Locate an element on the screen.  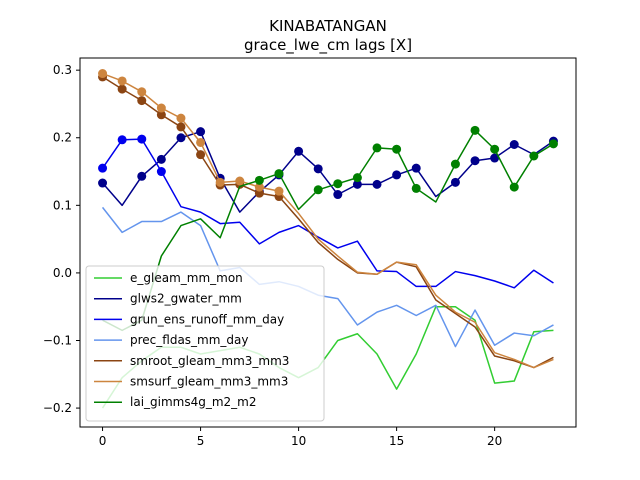
chart-title: KINABATANGAN is located at coordinates (328, 26).